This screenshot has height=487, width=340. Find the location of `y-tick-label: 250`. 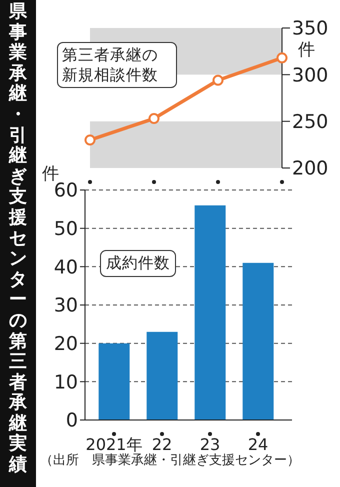

y-tick-label: 250 is located at coordinates (310, 122).